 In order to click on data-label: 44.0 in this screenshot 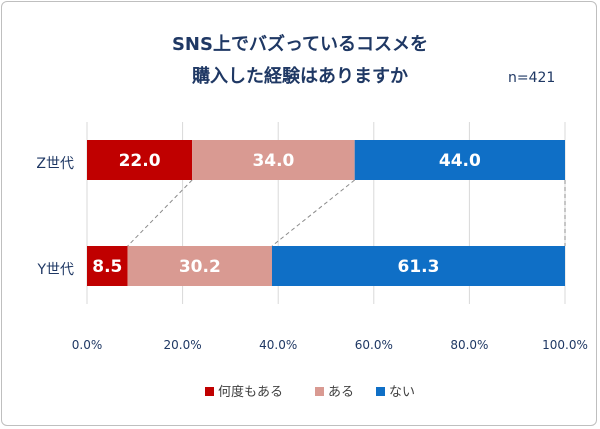, I will do `click(460, 161)`.